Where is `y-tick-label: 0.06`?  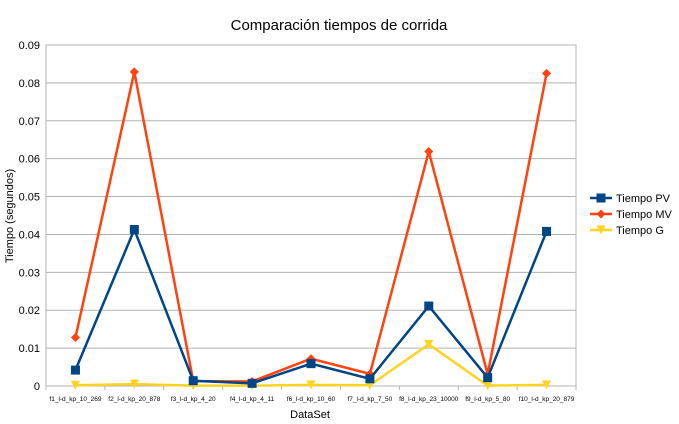
y-tick-label: 0.06 is located at coordinates (29, 160).